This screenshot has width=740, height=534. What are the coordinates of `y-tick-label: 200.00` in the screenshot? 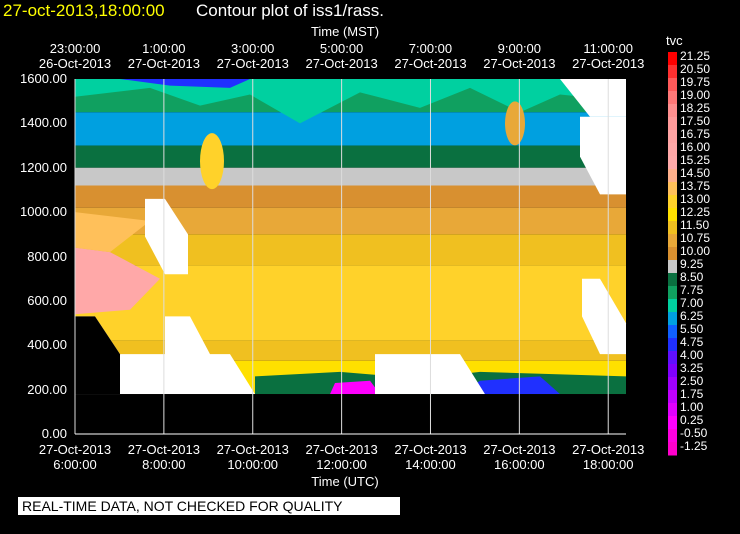 It's located at (47, 389).